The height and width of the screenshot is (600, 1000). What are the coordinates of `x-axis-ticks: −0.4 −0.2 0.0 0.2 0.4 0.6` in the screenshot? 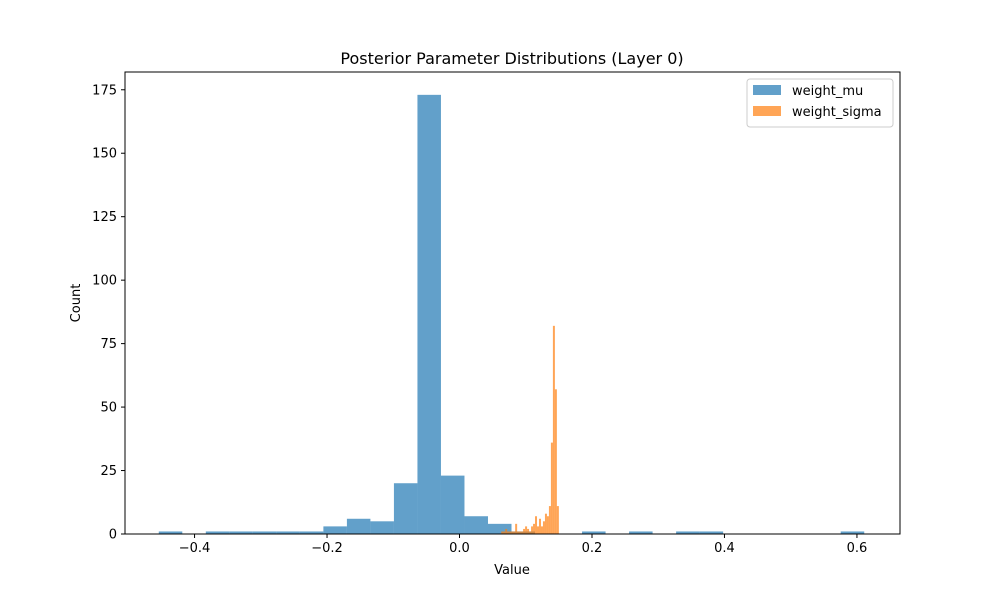 It's located at (523, 545).